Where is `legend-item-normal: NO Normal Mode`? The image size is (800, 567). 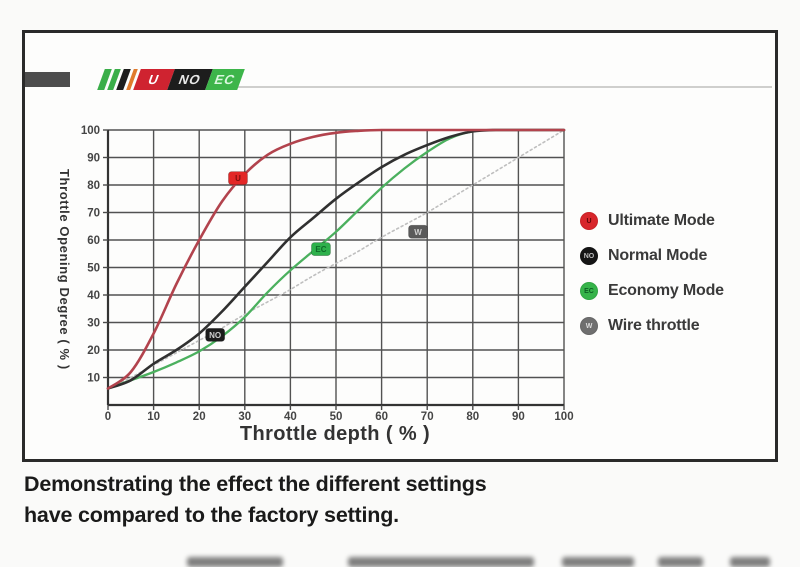
legend-item-normal: NO Normal Mode is located at coordinates (652, 256).